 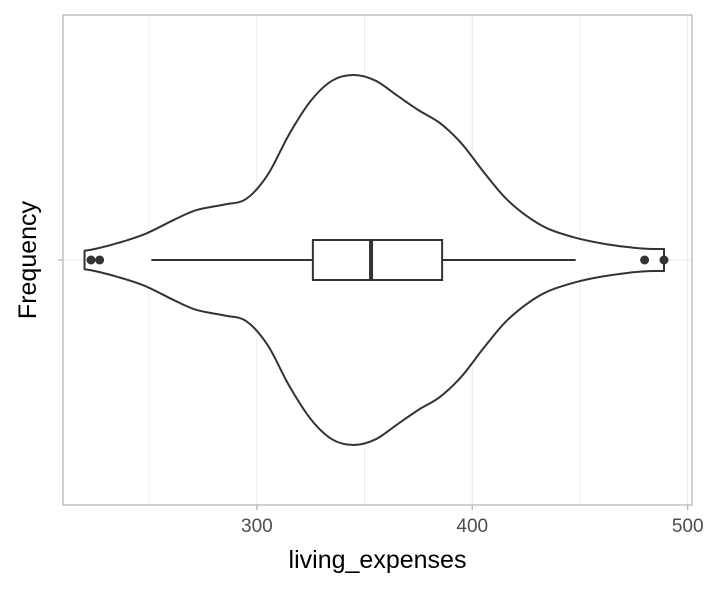 What do you see at coordinates (257, 526) in the screenshot?
I see `x-tick-label: 300` at bounding box center [257, 526].